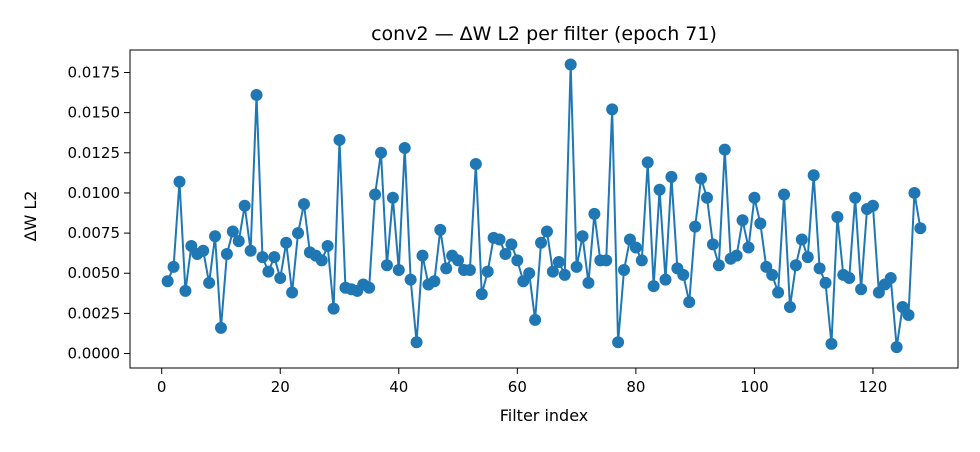  What do you see at coordinates (94, 153) in the screenshot?
I see `y-tick-label: 0.0125` at bounding box center [94, 153].